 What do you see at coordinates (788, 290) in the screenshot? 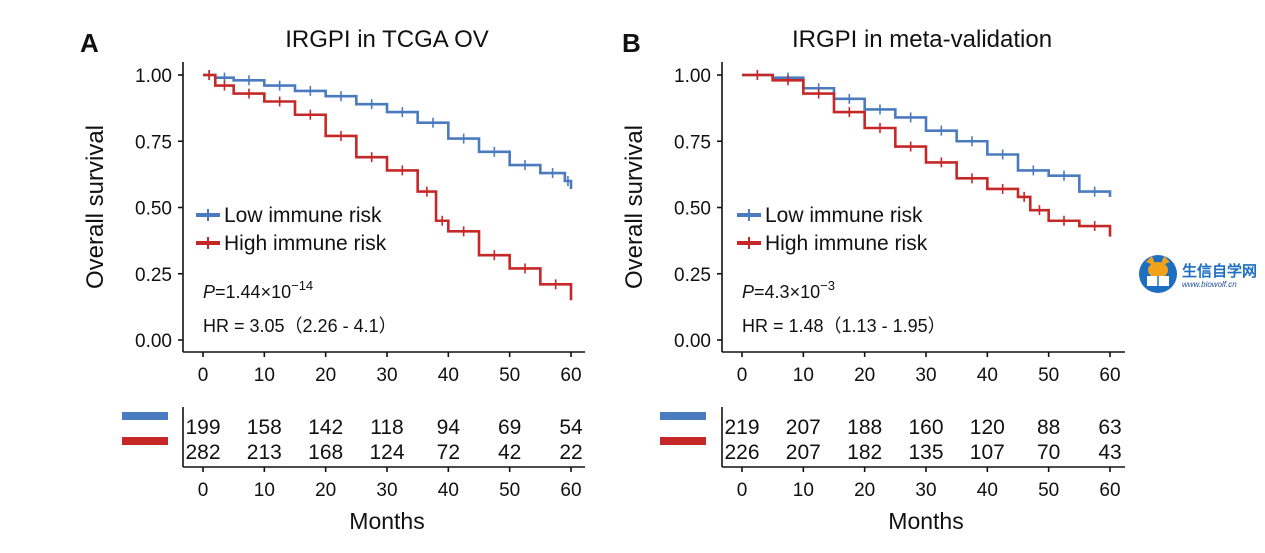
I see `p-value: P=4.3×10−3` at bounding box center [788, 290].